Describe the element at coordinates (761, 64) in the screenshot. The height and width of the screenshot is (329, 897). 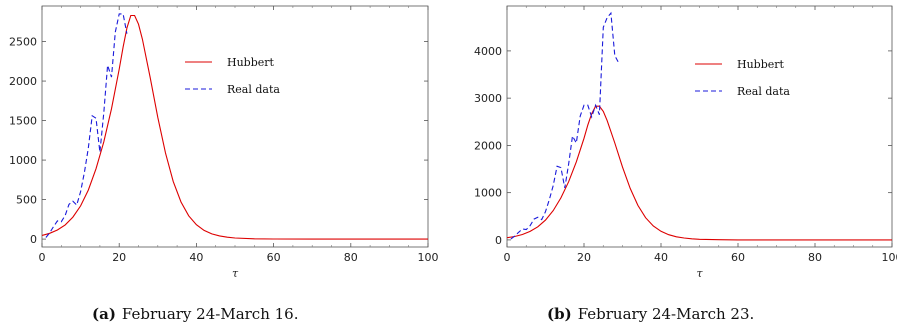
I see `legend-label-b-0: Hubbert` at that location.